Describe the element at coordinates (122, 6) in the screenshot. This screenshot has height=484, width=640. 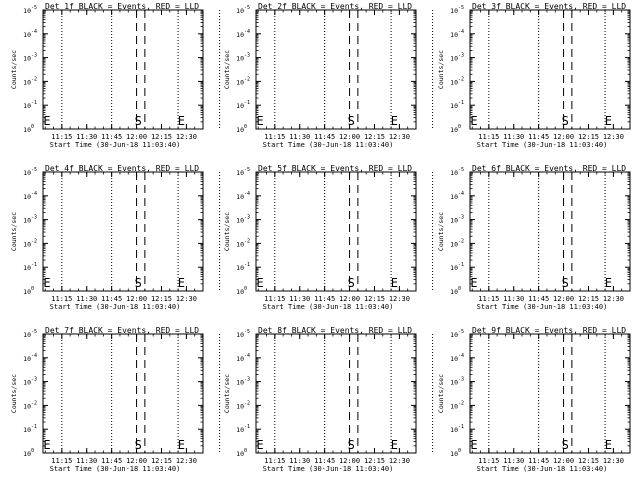
I see `chart-title: Det 1f BLACK = Events, RED = LLD` at that location.